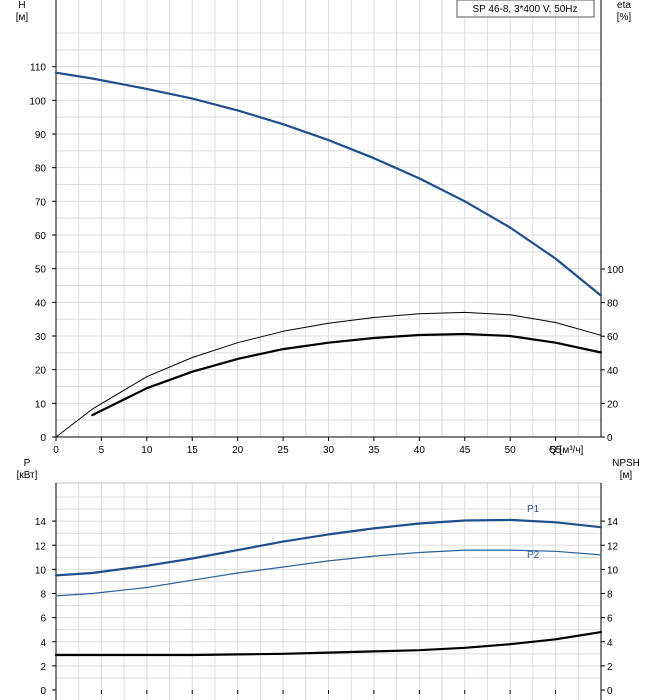 The image size is (658, 700). I want to click on top-left-tick-label: 0, so click(43, 438).